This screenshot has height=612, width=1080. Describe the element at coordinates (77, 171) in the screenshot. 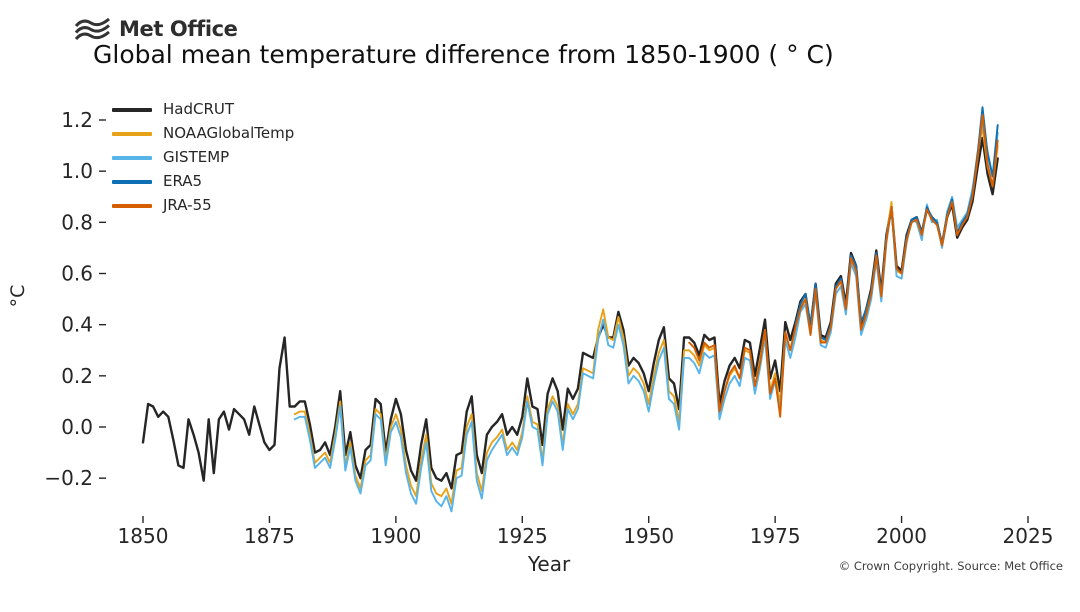

I see `y-tick-label: 1.0` at that location.